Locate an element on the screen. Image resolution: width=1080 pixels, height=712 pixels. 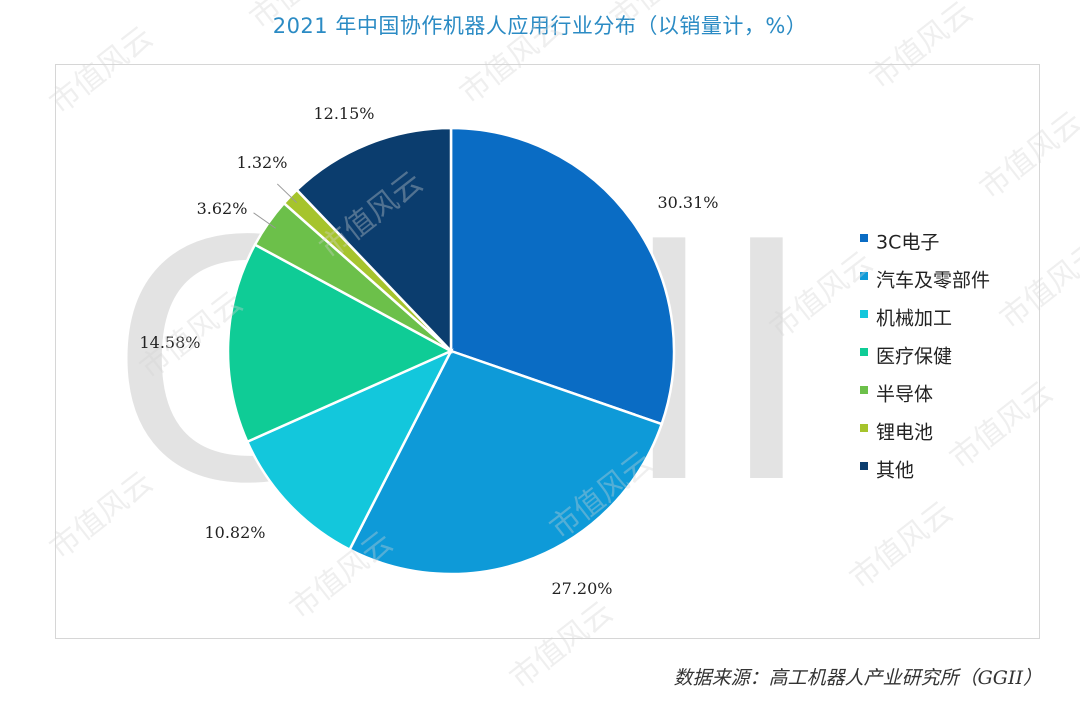
watermark-small-2: 市值风云 is located at coordinates (301, 18).